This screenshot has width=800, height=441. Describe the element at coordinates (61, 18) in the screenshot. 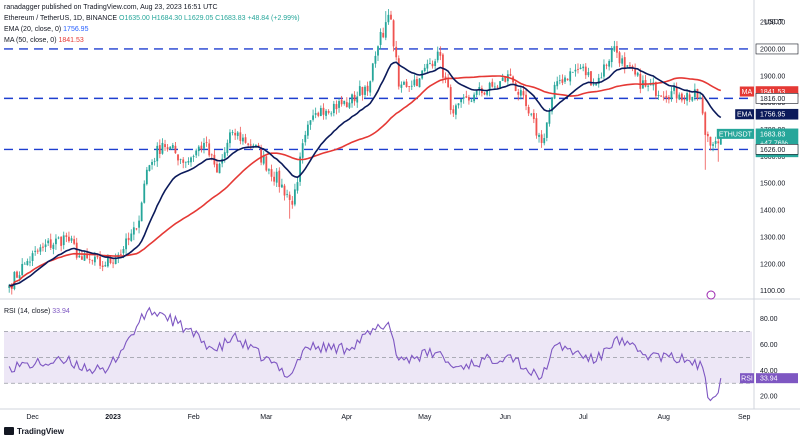

I see `symbol-title: Ethereum / TetherUS, 1D, BINANCE` at that location.